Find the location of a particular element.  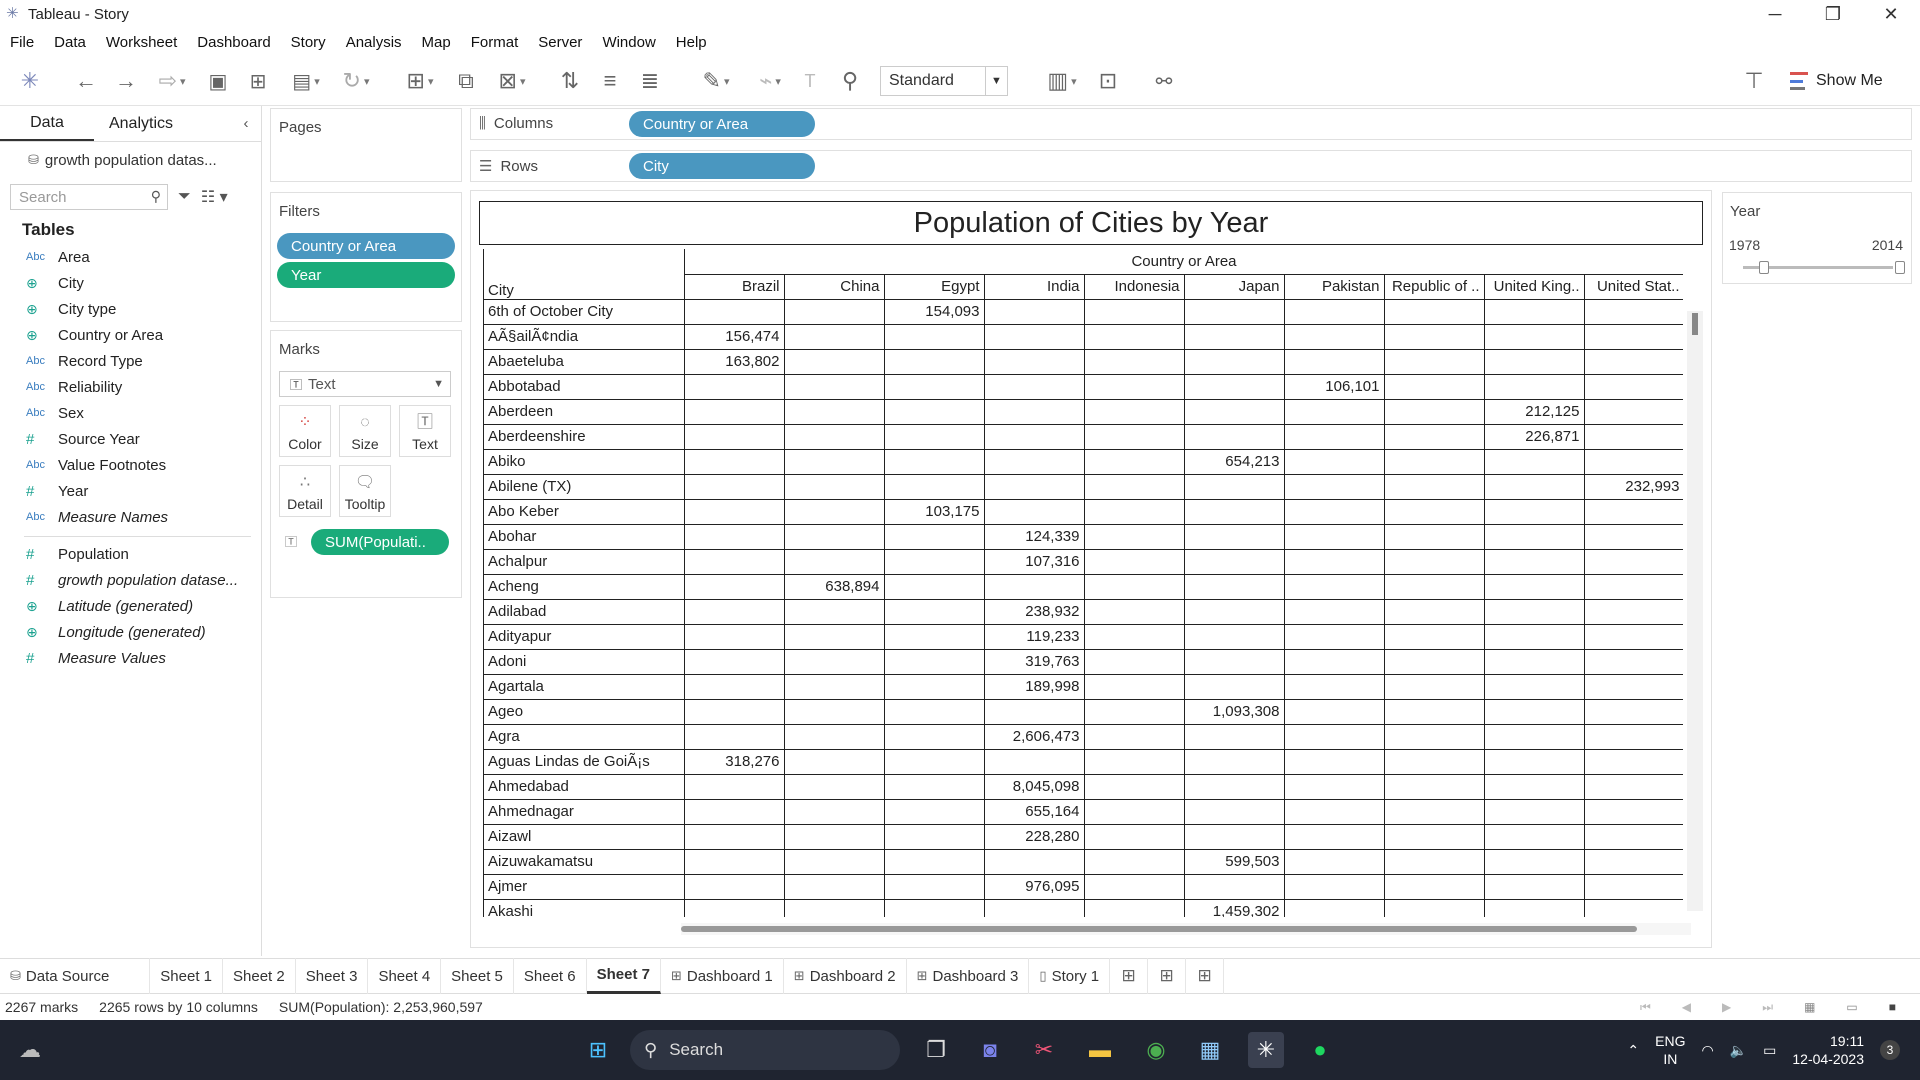

teams-icon: ◙ is located at coordinates (990, 1049).